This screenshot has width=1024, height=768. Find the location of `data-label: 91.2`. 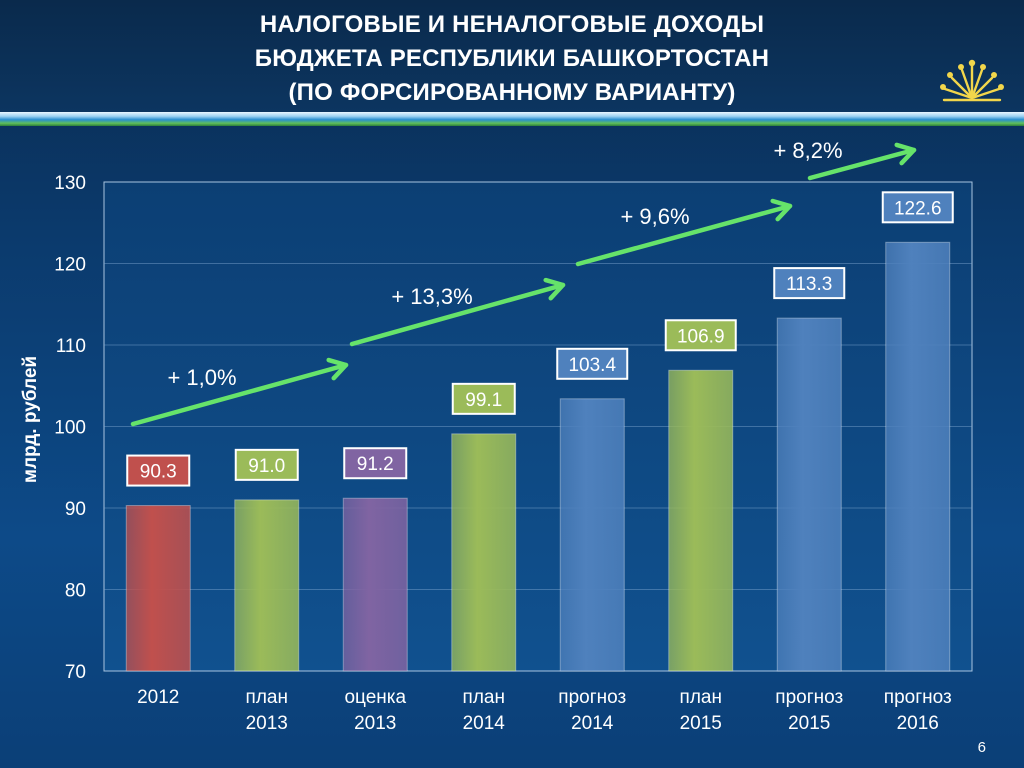

data-label: 91.2 is located at coordinates (375, 464).